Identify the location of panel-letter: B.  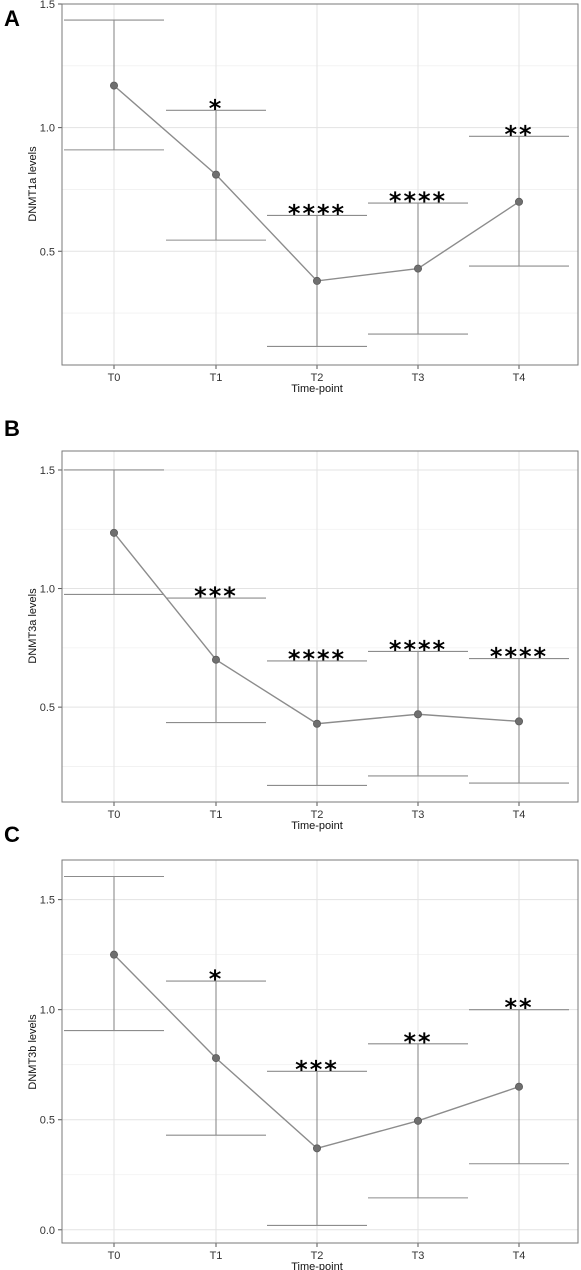
(12, 428).